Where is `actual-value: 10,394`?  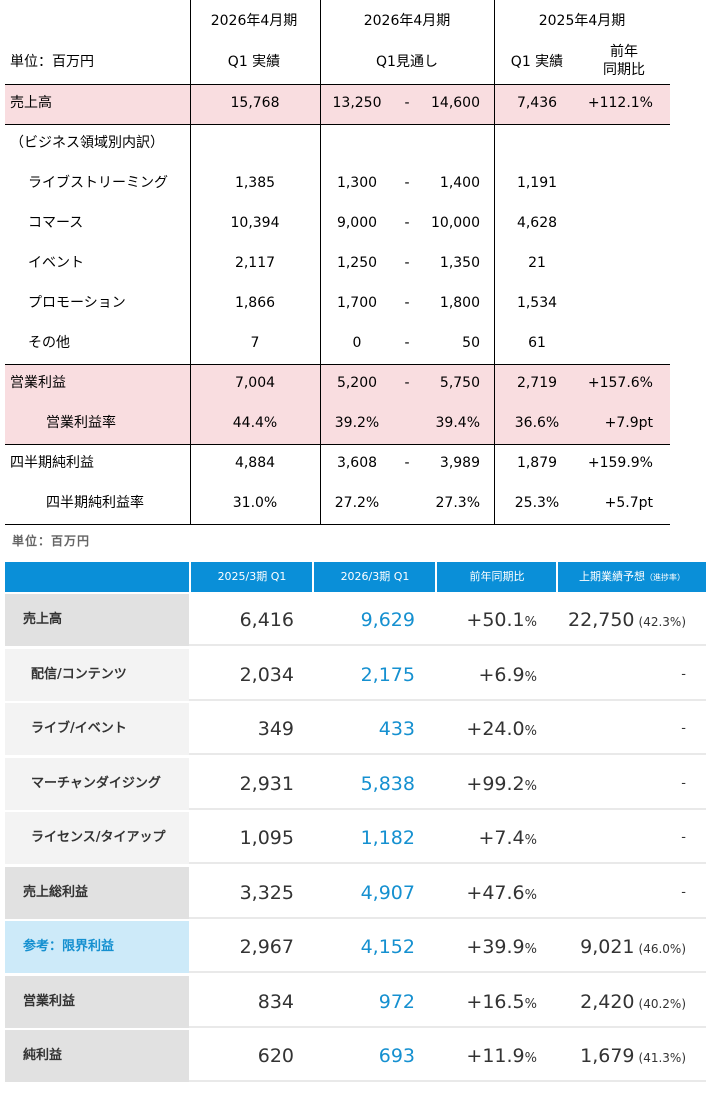 actual-value: 10,394 is located at coordinates (255, 223).